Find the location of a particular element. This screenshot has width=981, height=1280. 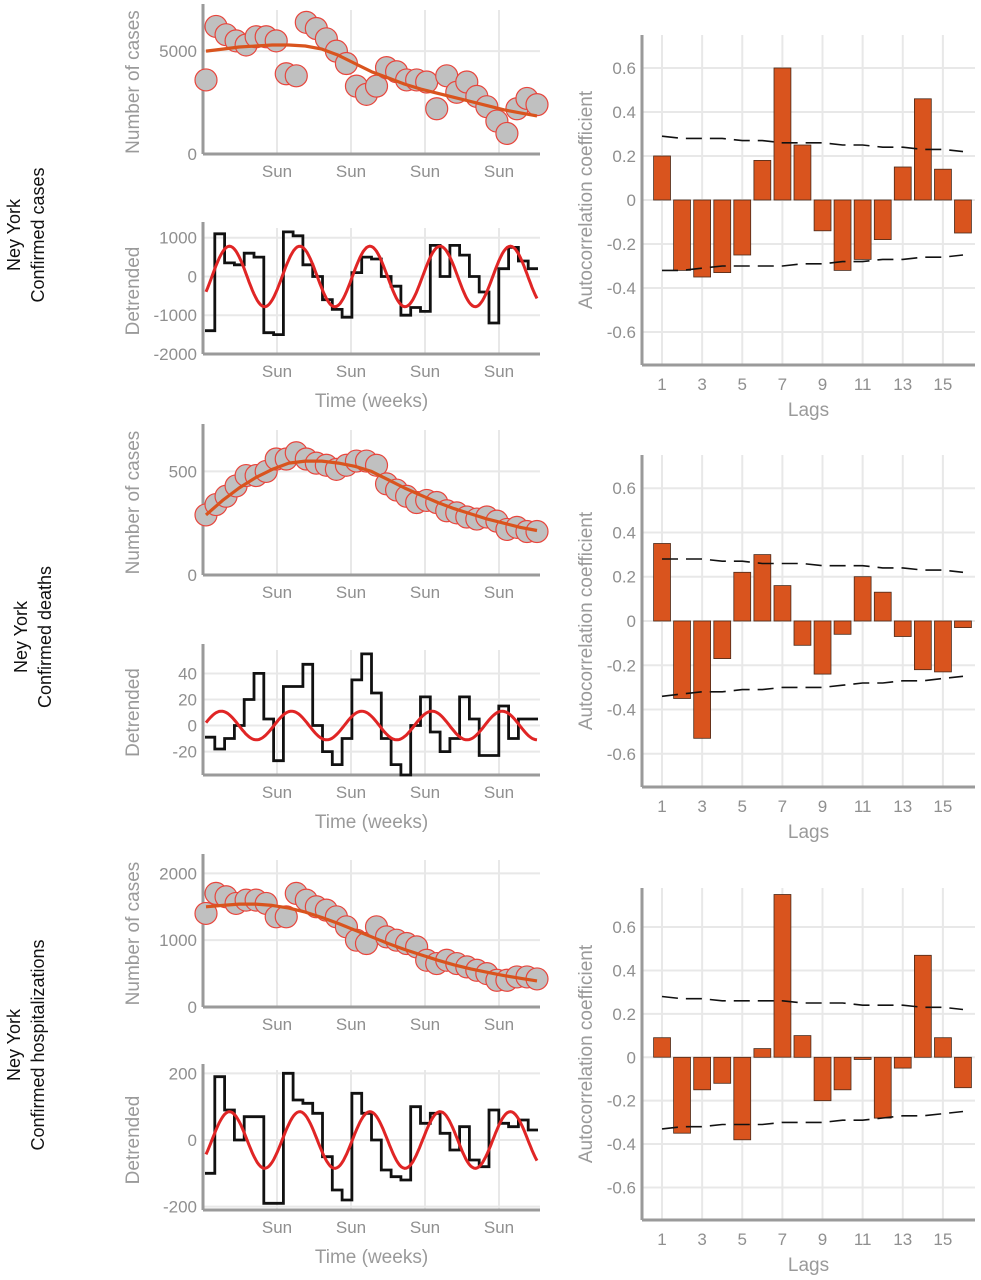

hosp-detrended-panel-ytick-label: 200 is located at coordinates (183, 1073).